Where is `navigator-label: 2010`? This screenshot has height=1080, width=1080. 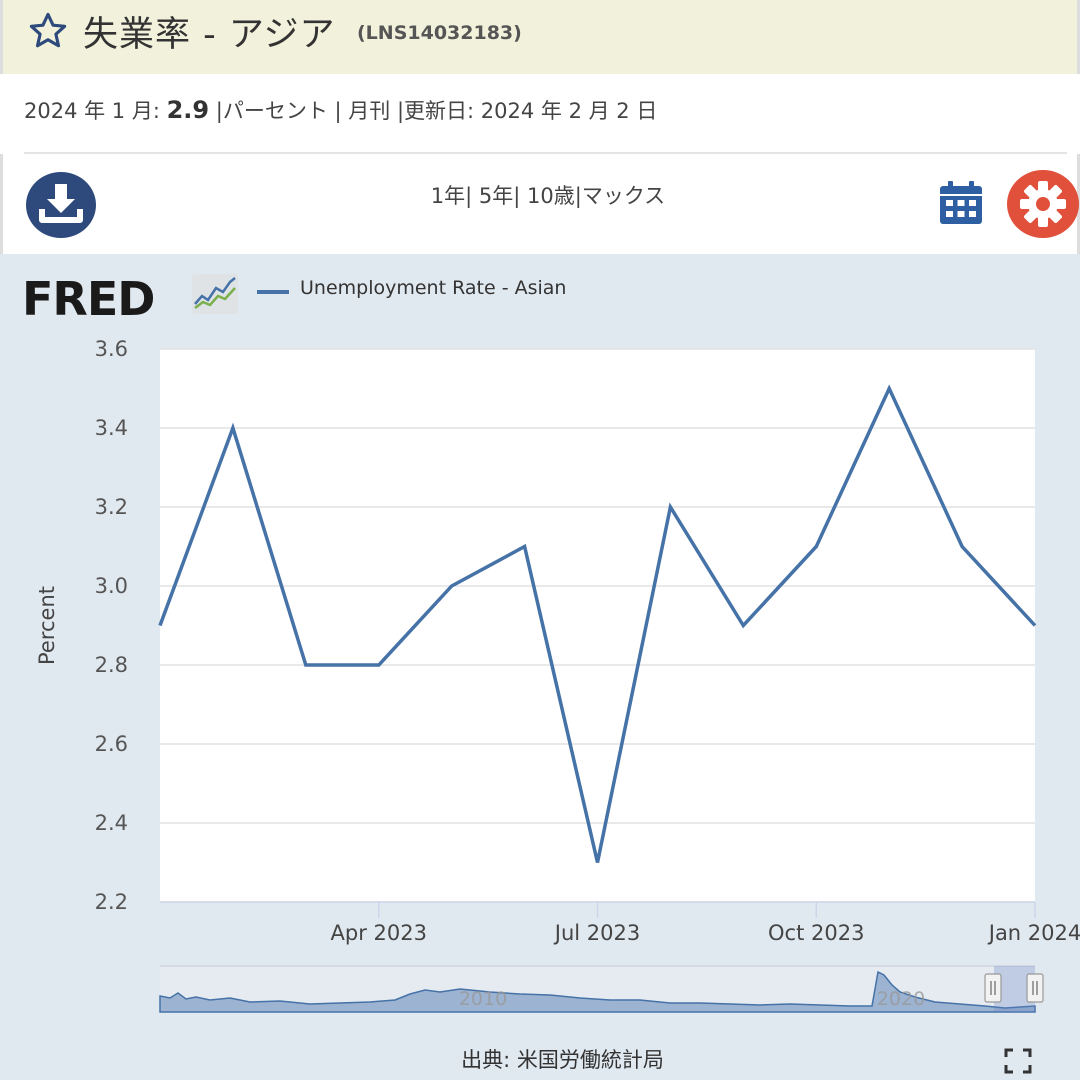
navigator-label: 2010 is located at coordinates (483, 999).